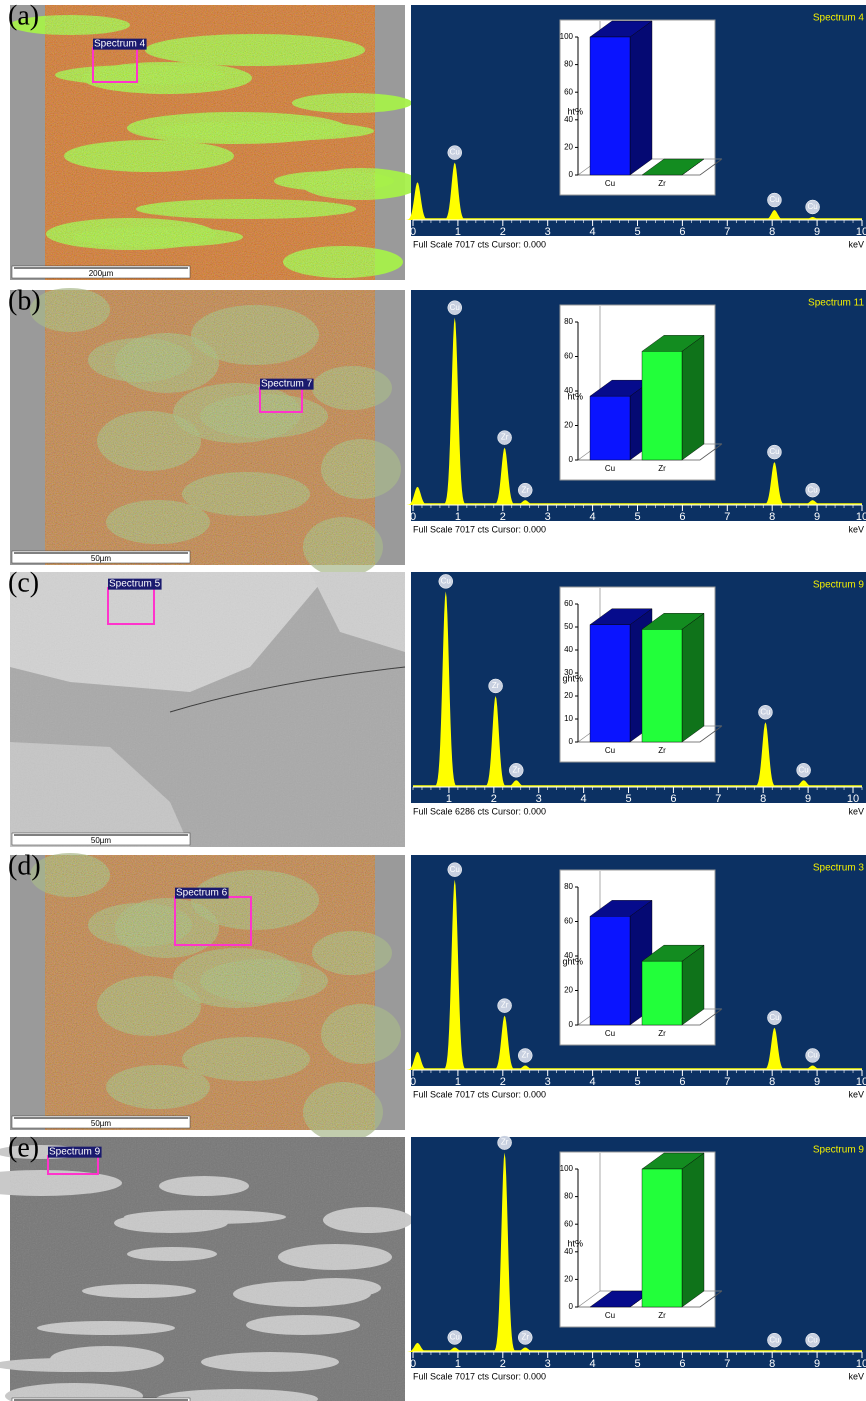 The width and height of the screenshot is (866, 1401). I want to click on bar-top, so click(673, 167).